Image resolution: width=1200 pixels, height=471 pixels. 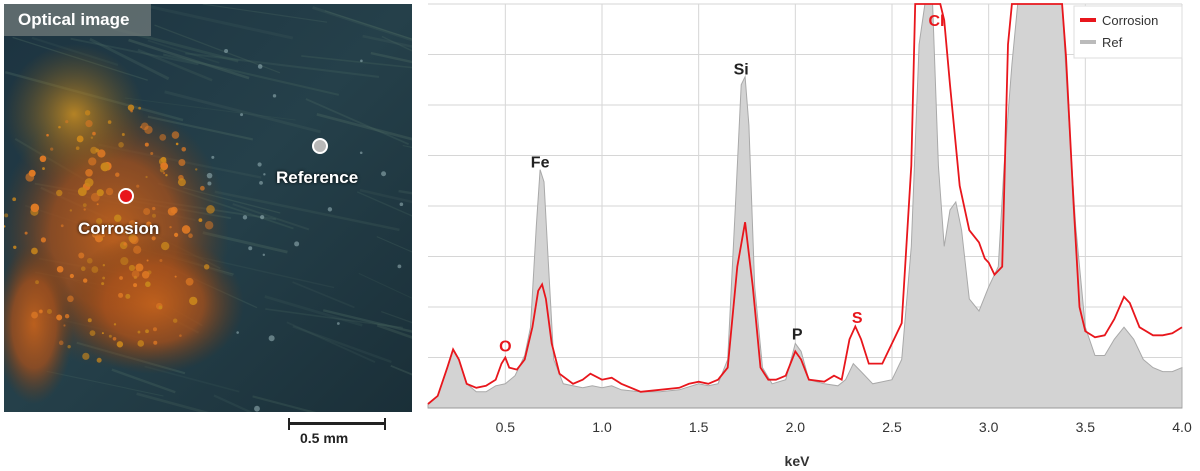 What do you see at coordinates (602, 427) in the screenshot?
I see `x-tick-label: 1.0` at bounding box center [602, 427].